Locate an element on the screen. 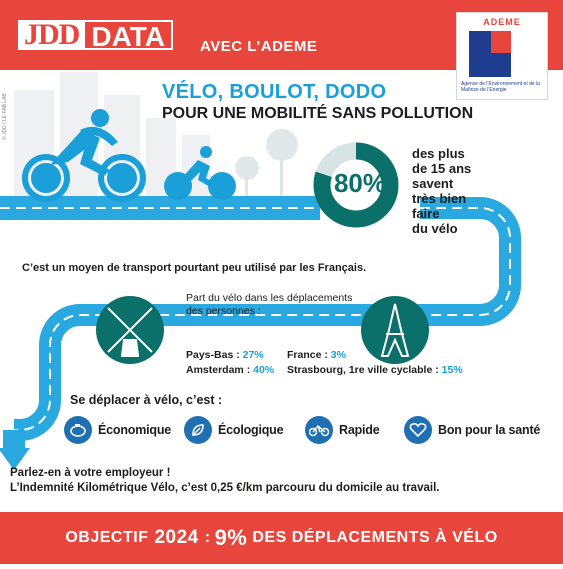  stat-row: France : 3% is located at coordinates (375, 355).